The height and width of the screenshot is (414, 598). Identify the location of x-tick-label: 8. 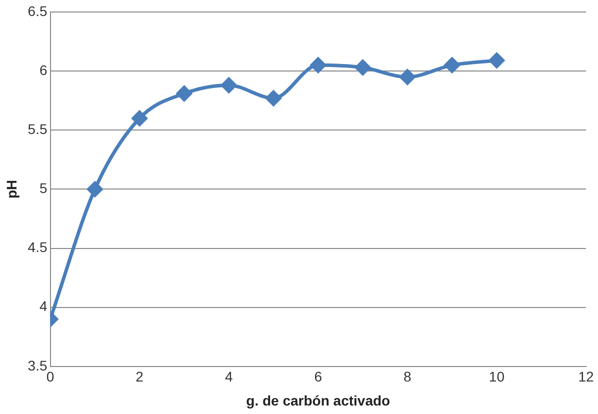
(408, 376).